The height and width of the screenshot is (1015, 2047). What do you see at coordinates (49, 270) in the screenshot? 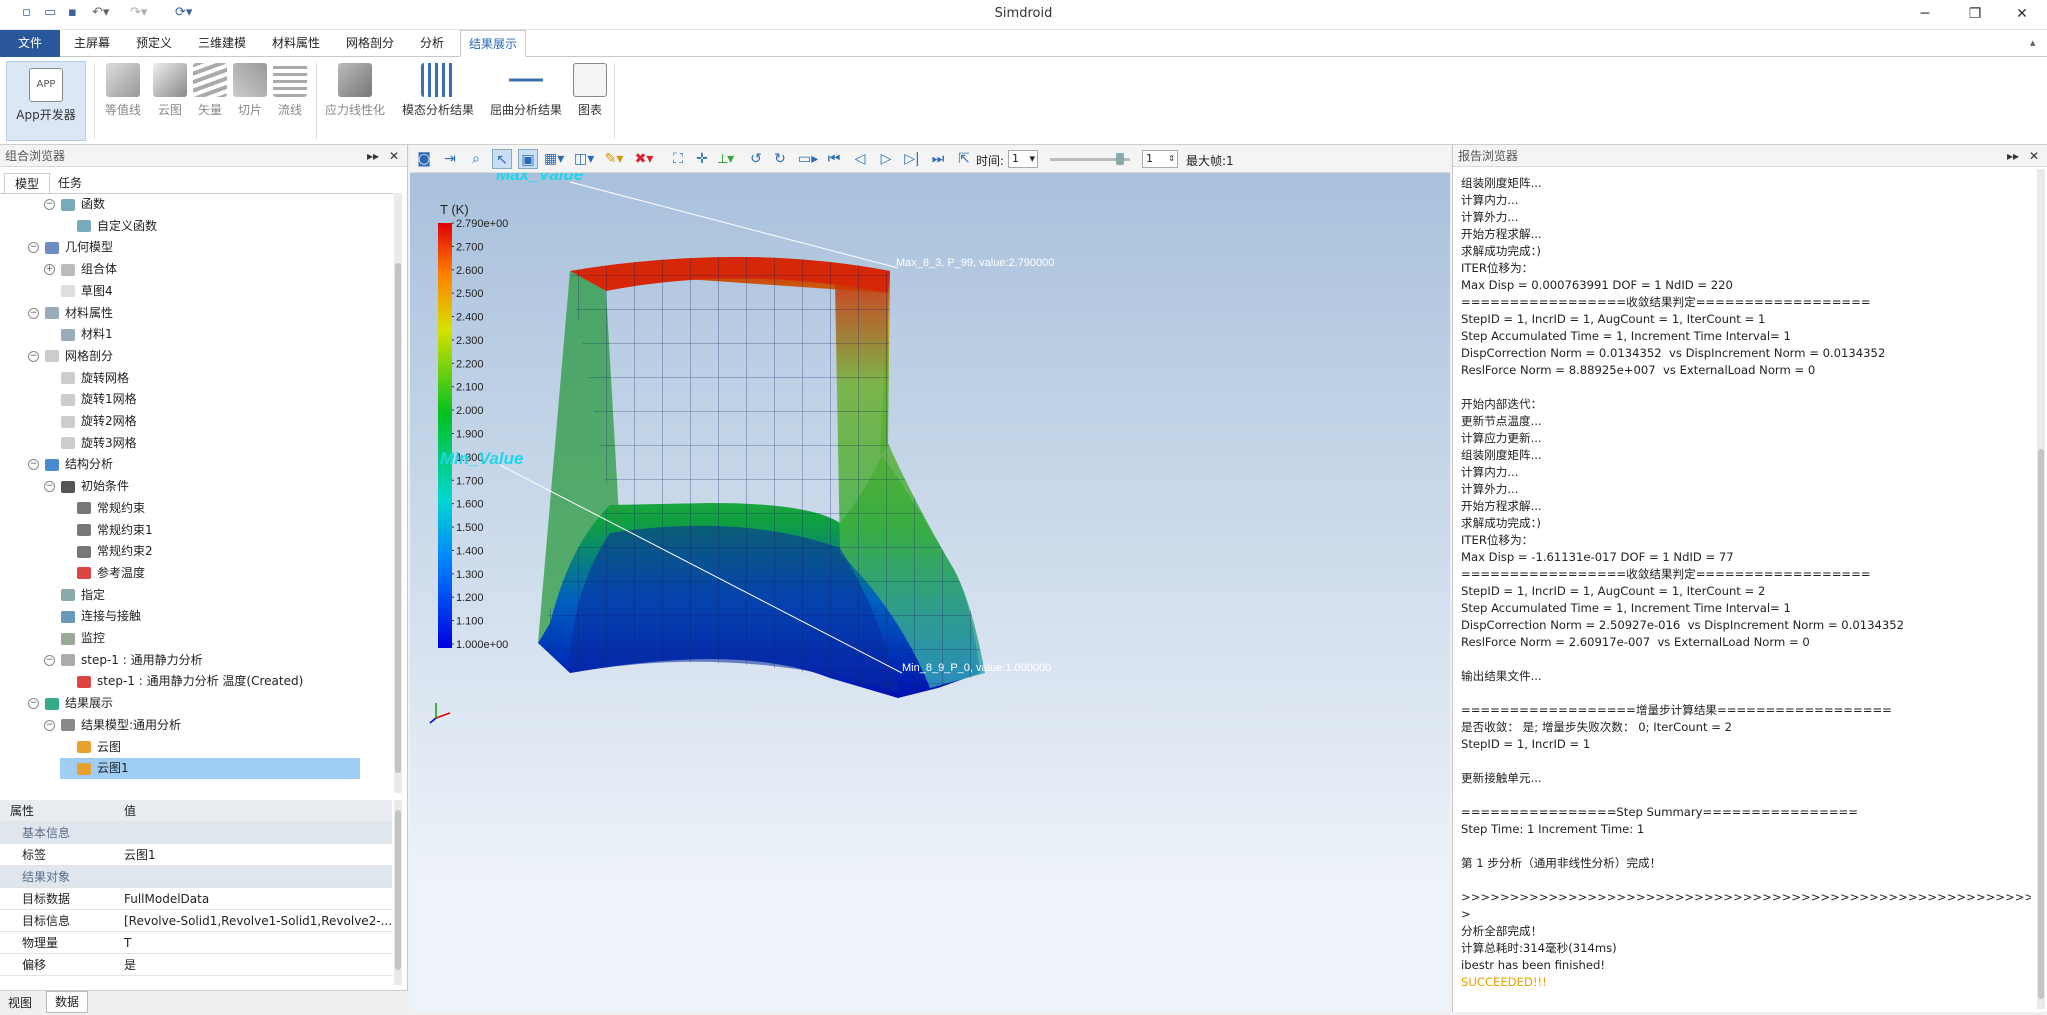
I see `expand-toggle-icon: +` at bounding box center [49, 270].